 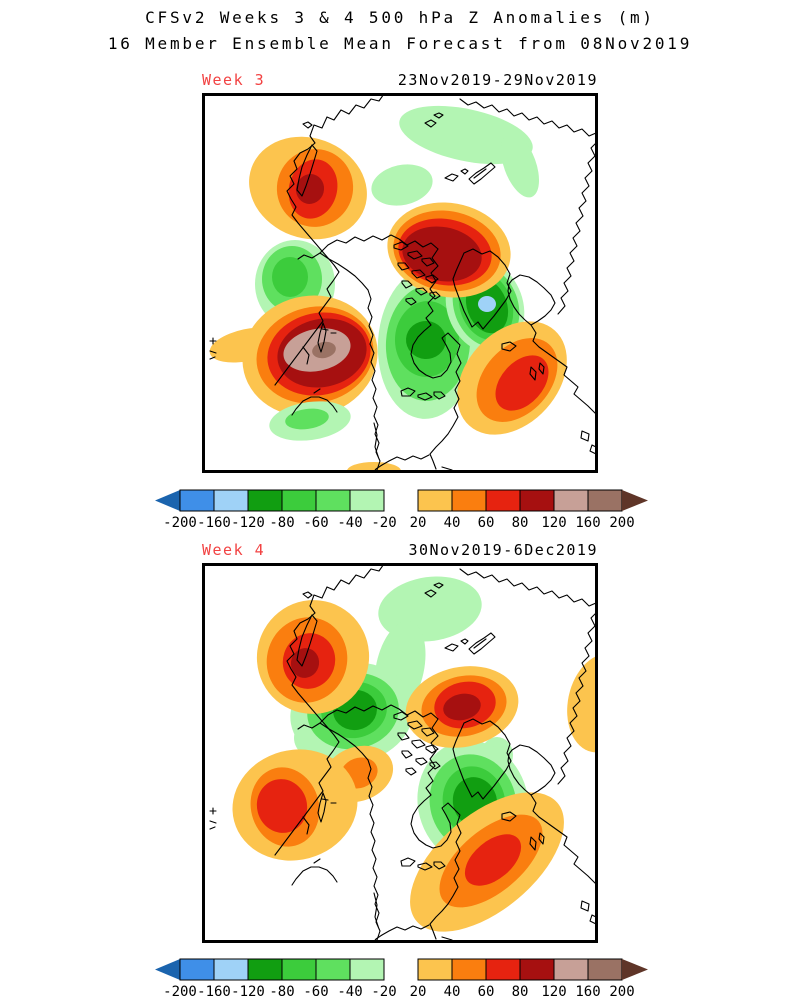 I want to click on week3-date-range: 23Nov2019-29Nov2019, so click(x=497, y=80).